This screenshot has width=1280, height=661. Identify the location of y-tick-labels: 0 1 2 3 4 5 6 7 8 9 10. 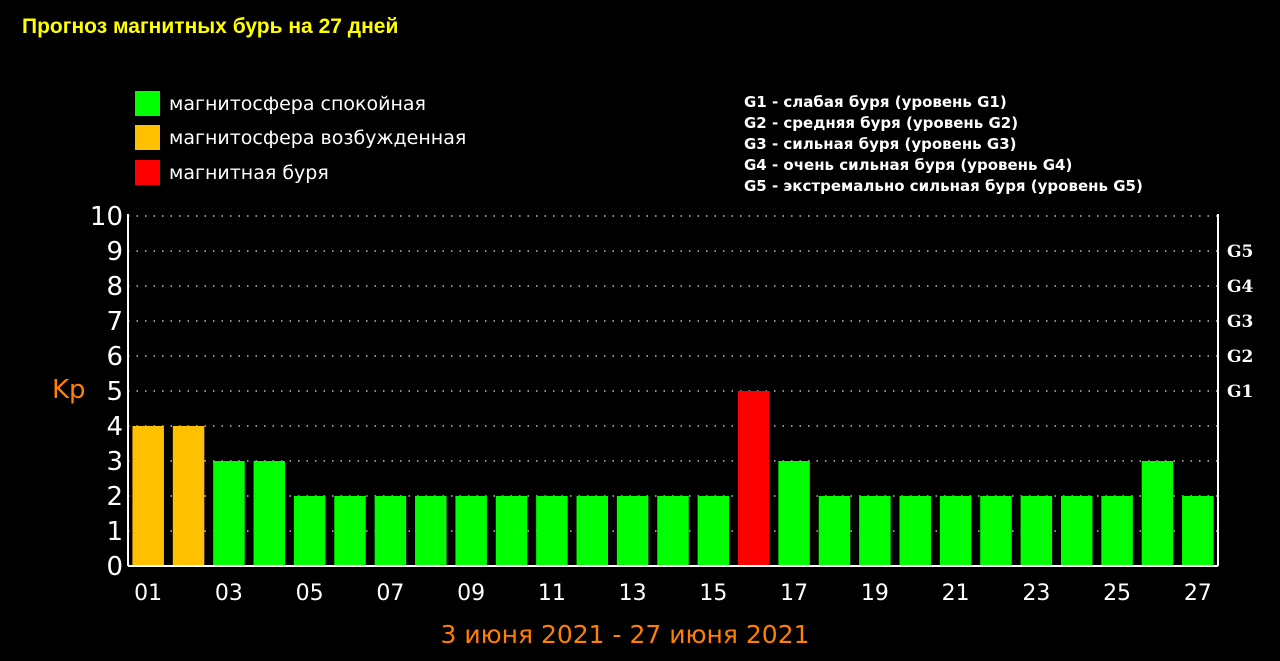
(106, 392).